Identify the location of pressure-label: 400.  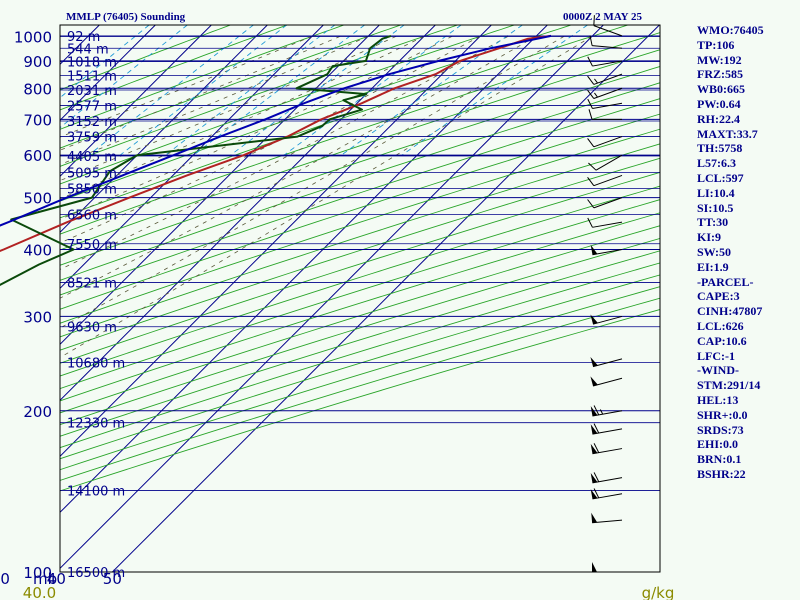
(37, 251).